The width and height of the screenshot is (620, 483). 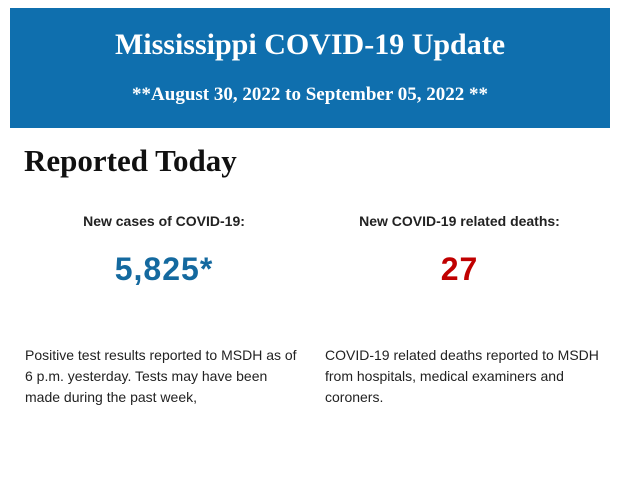 I want to click on new-cases-label: New cases of COVID-19:, so click(x=164, y=221).